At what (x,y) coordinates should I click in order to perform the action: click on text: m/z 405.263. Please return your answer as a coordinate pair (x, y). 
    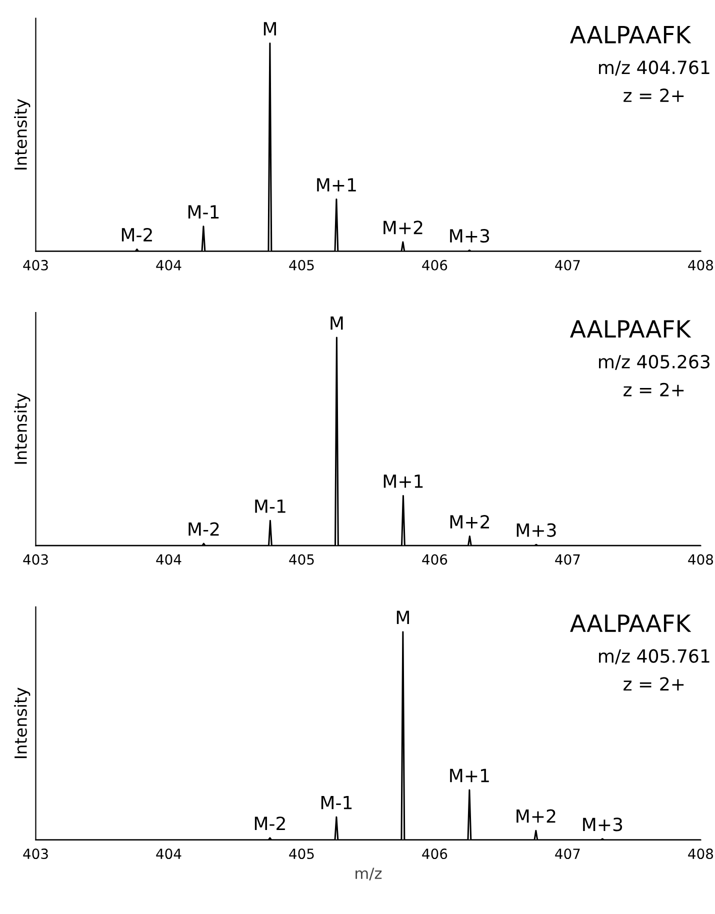
    Looking at the image, I should click on (654, 362).